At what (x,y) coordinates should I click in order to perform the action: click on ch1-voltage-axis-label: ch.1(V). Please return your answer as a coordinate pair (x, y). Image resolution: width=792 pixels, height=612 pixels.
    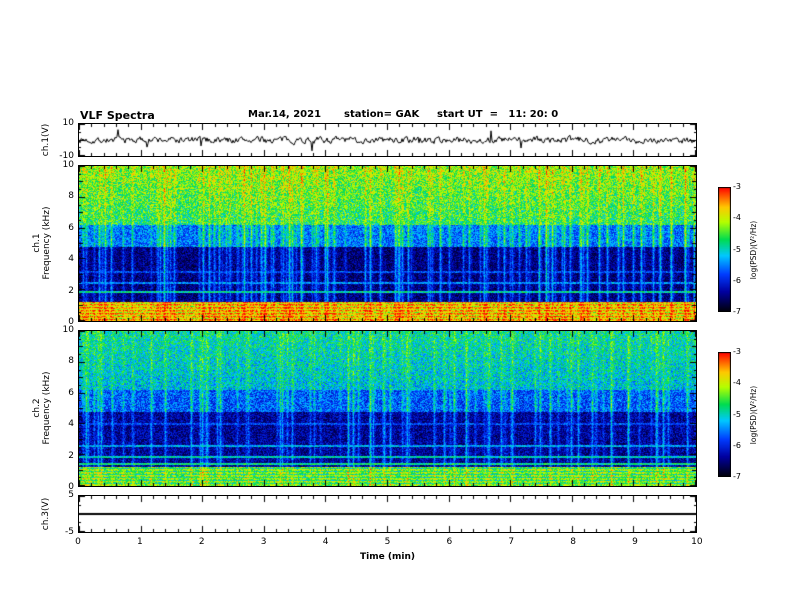
    Looking at the image, I should click on (46, 140).